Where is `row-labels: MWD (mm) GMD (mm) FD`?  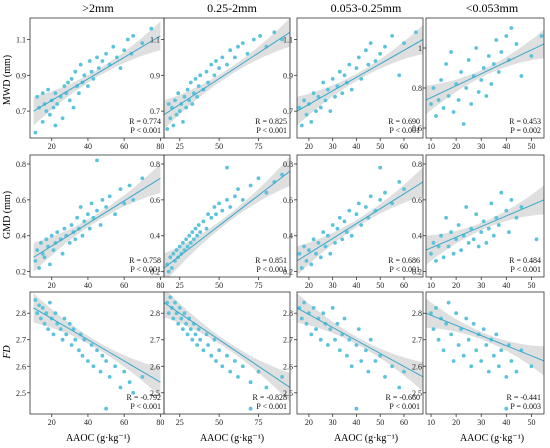
row-labels: MWD (mm) GMD (mm) FD is located at coordinates (7, 207).